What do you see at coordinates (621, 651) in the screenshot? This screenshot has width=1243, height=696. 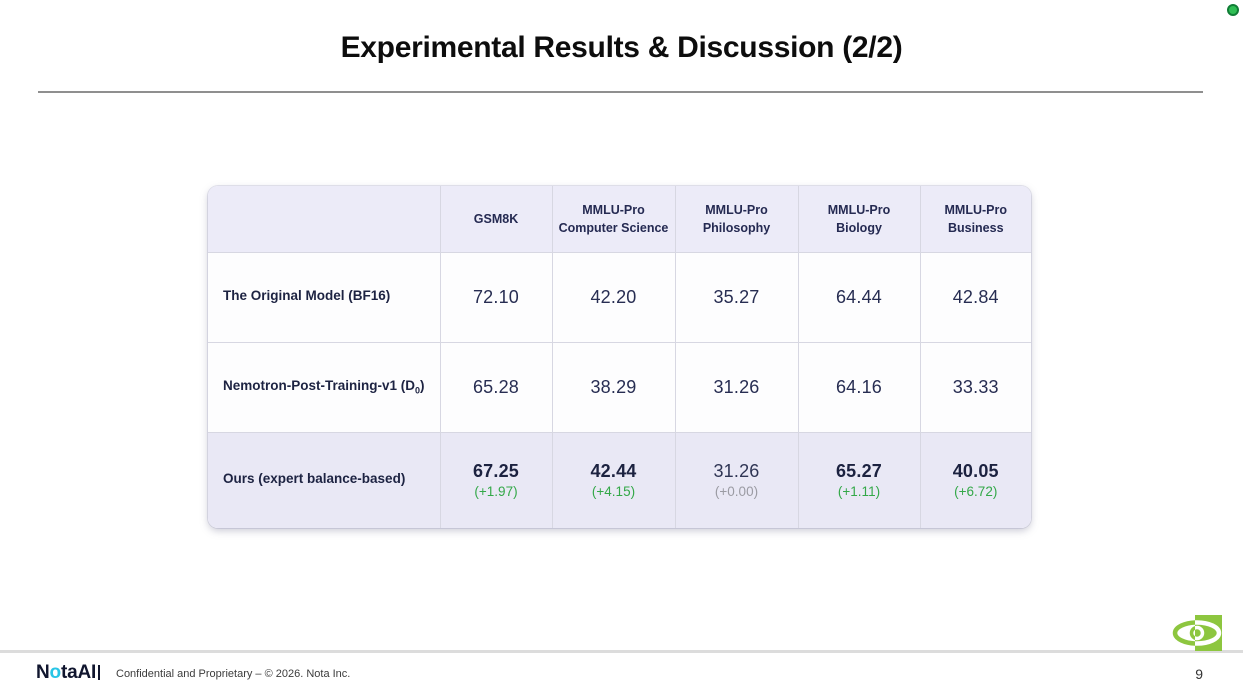 I see `footer-divider` at bounding box center [621, 651].